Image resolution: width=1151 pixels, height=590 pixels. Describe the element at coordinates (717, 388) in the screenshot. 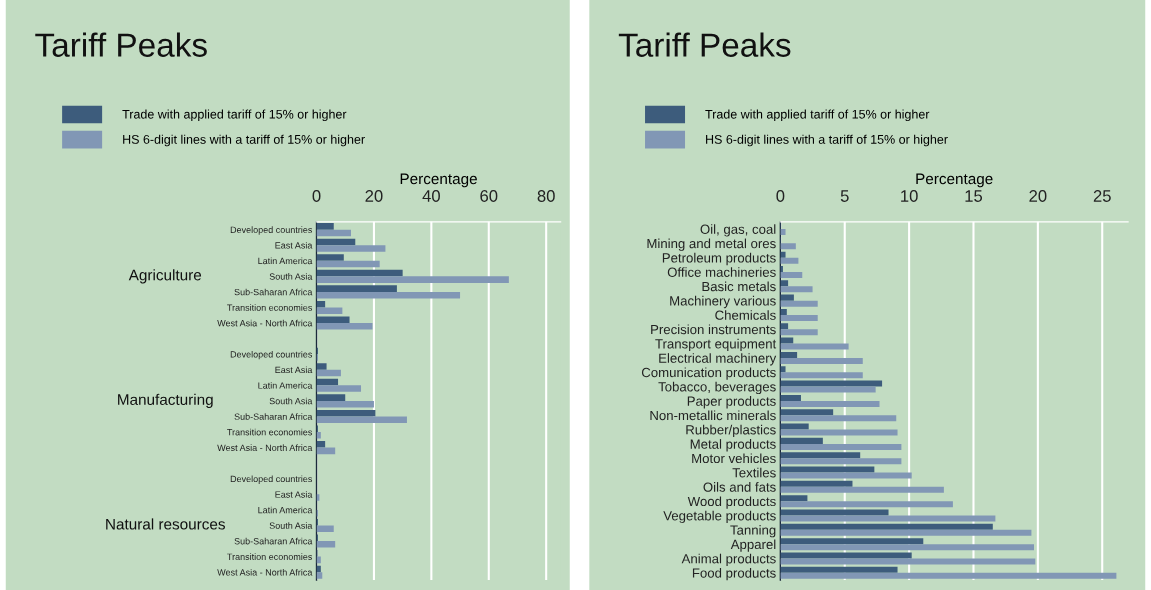

I see `y-tick-label: Tobacco, beverages` at that location.